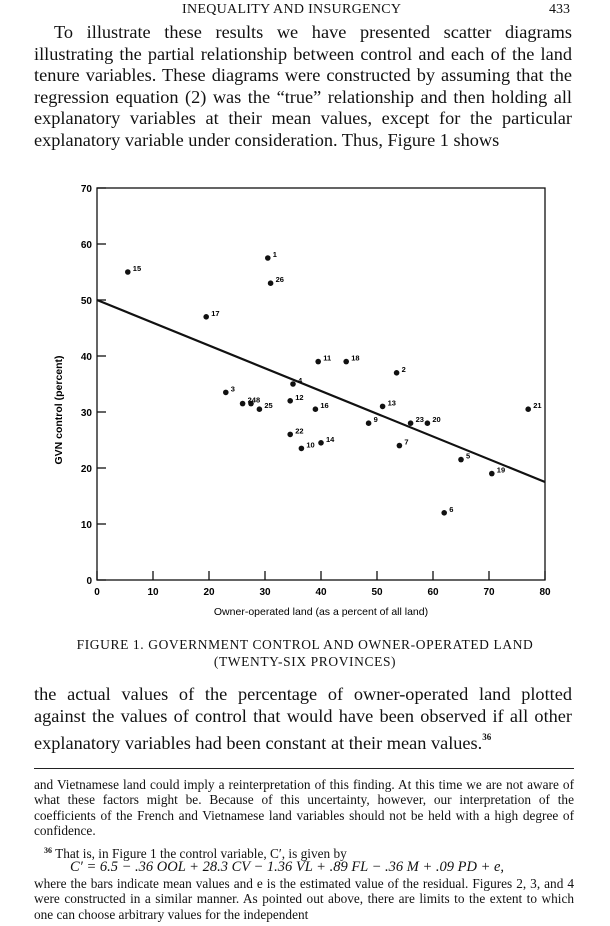  What do you see at coordinates (355, 358) in the screenshot?
I see `point-label-18: 18` at bounding box center [355, 358].